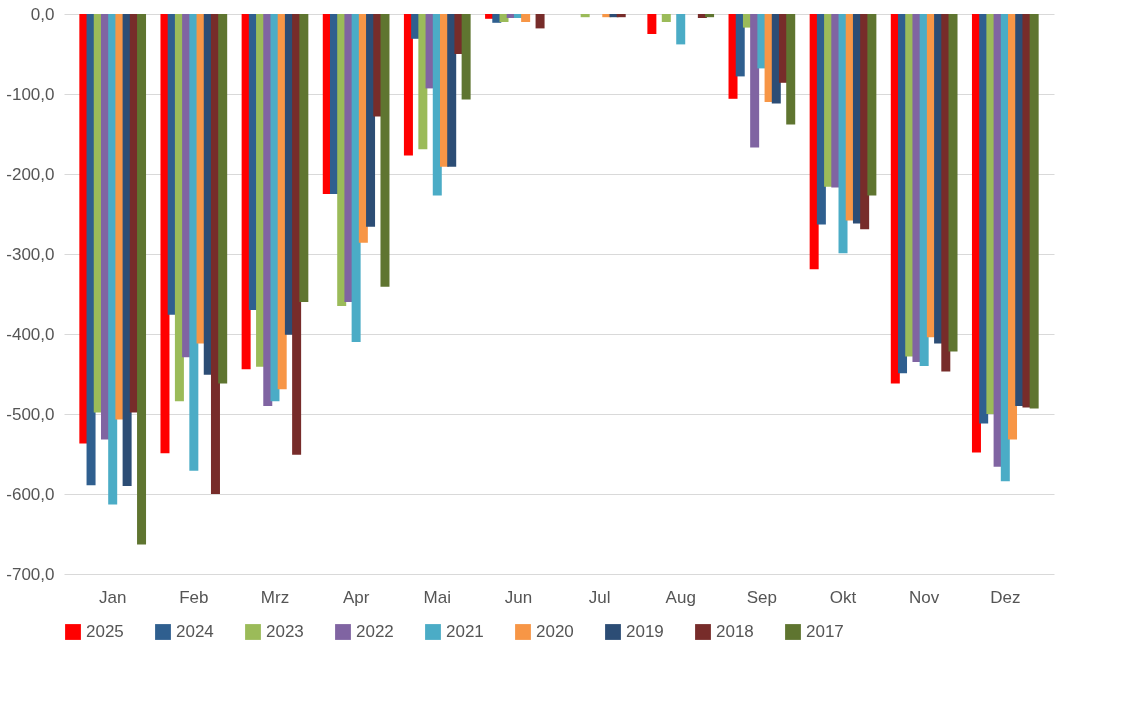 The image size is (1121, 726). Describe the element at coordinates (30, 494) in the screenshot. I see `y-tick-label: -600,0` at that location.